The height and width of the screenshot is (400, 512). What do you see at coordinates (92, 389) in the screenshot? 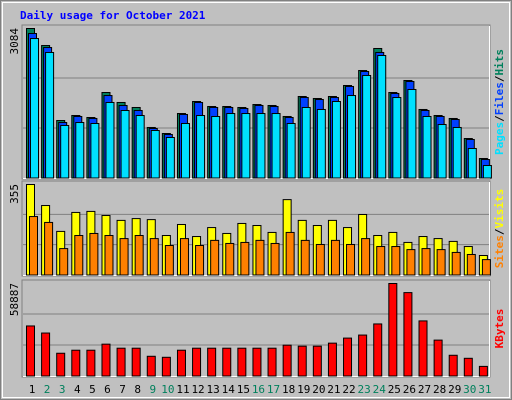
I see `x-tick-label: 5` at bounding box center [92, 389].